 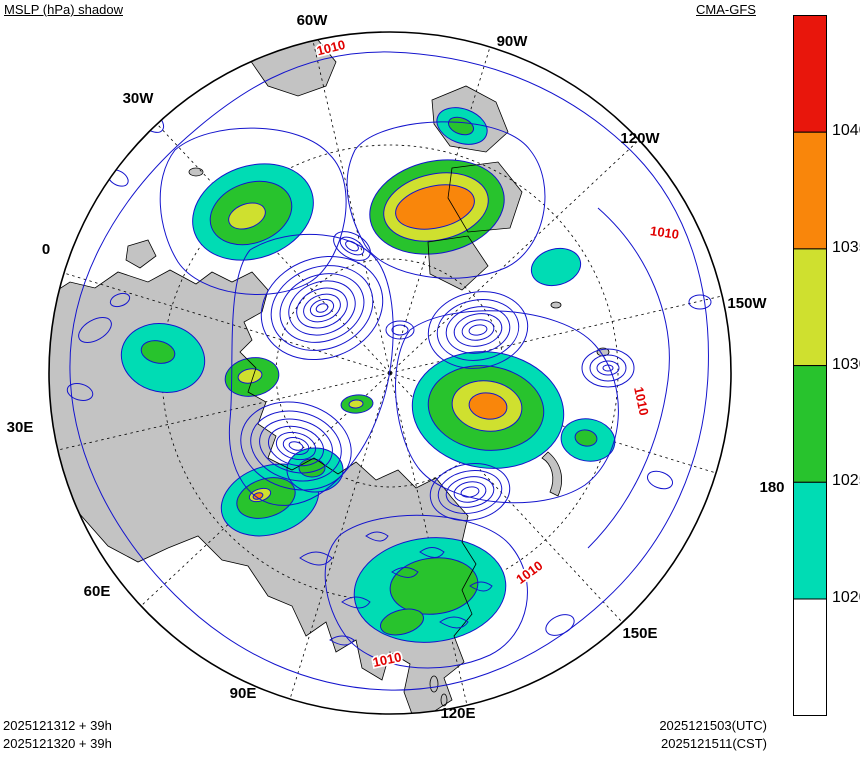 What do you see at coordinates (810, 74) in the screenshot?
I see `colorbar-swatch-1040plus` at bounding box center [810, 74].